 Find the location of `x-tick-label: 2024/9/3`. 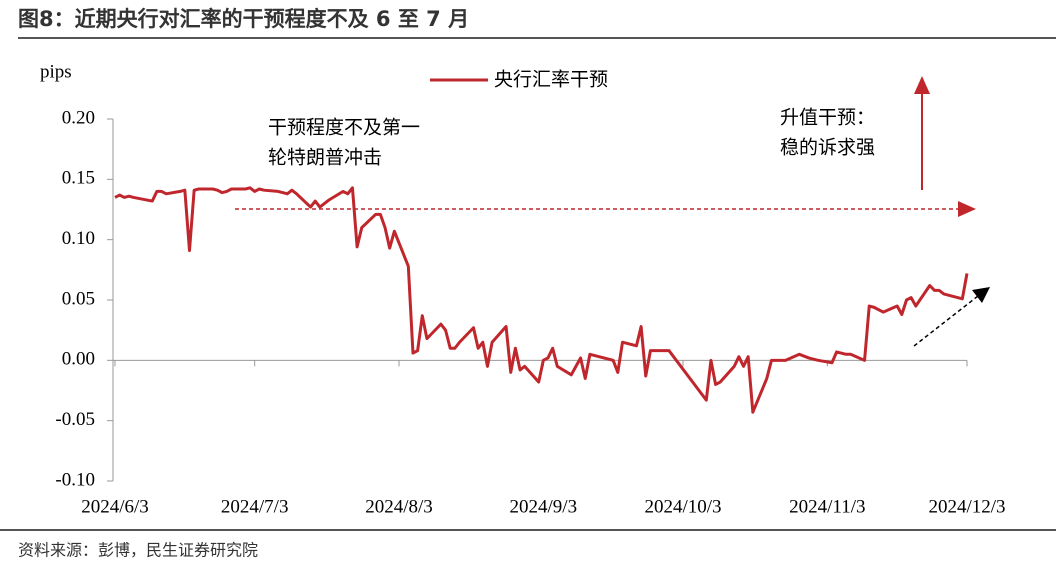

x-tick-label: 2024/9/3 is located at coordinates (544, 506).